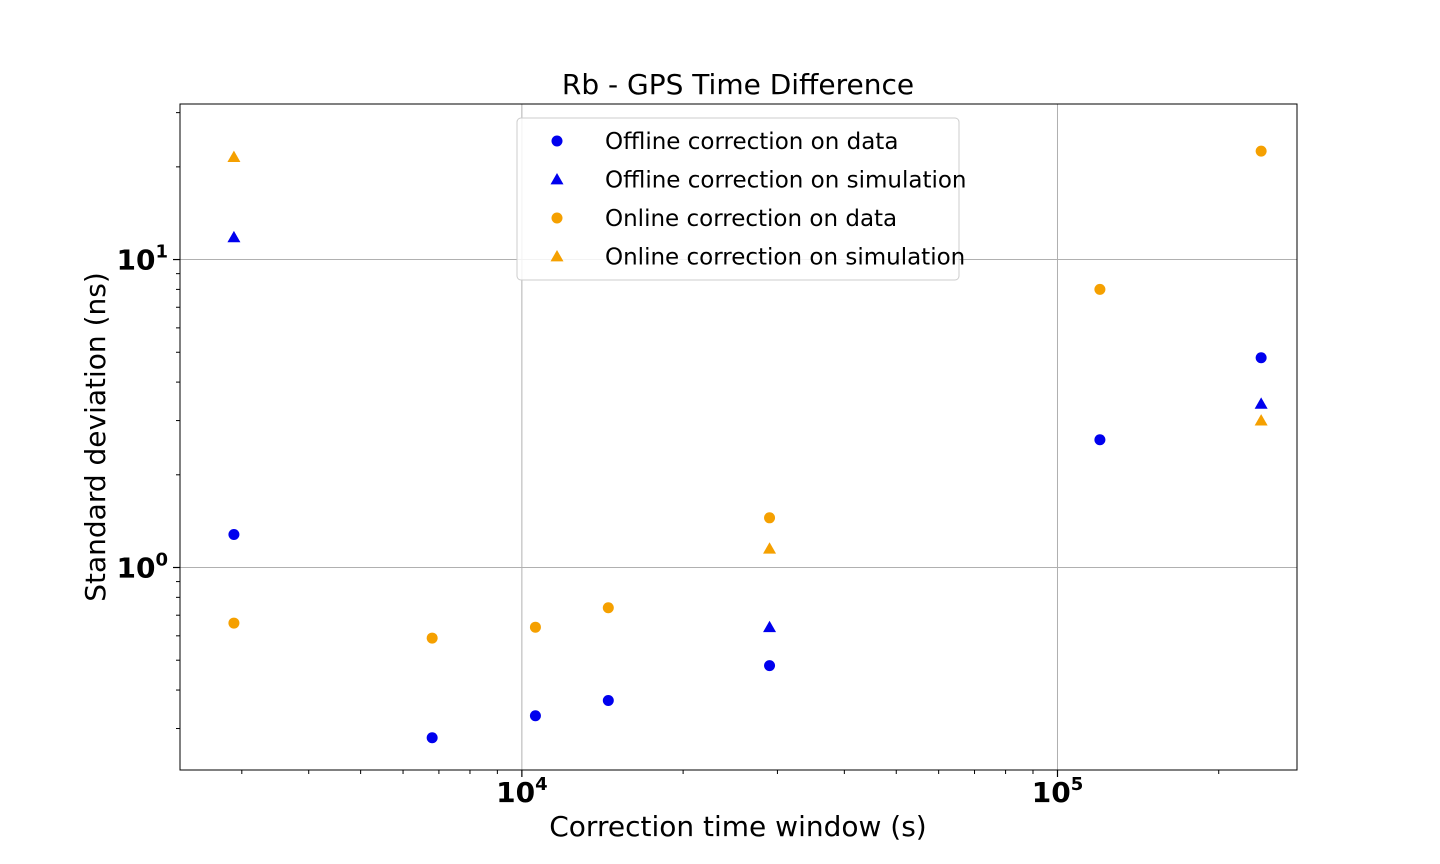  What do you see at coordinates (143, 567) in the screenshot?
I see `y-tick-label-0: 100` at bounding box center [143, 567].